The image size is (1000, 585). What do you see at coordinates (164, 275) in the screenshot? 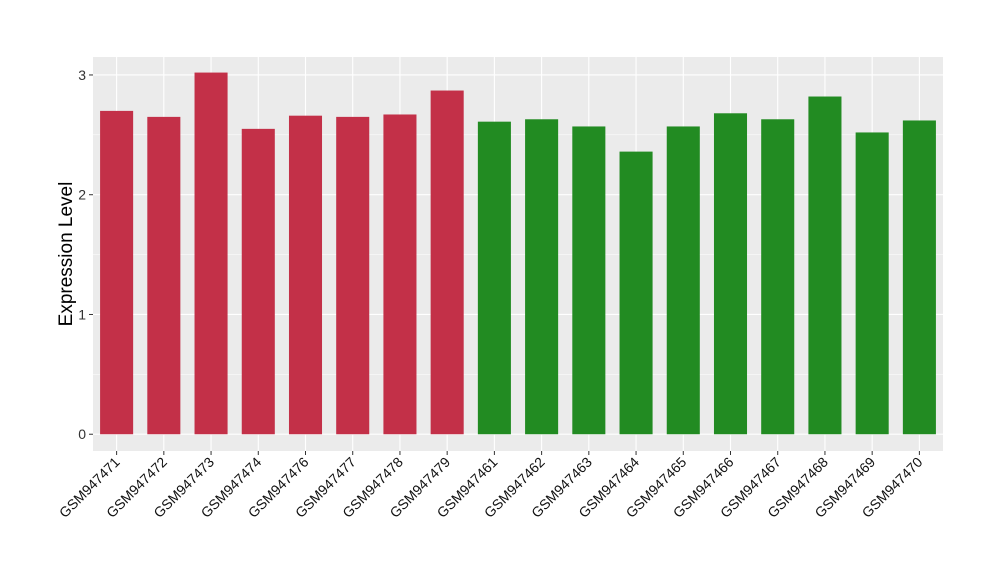
I see `bar-GSM947472` at bounding box center [164, 275].